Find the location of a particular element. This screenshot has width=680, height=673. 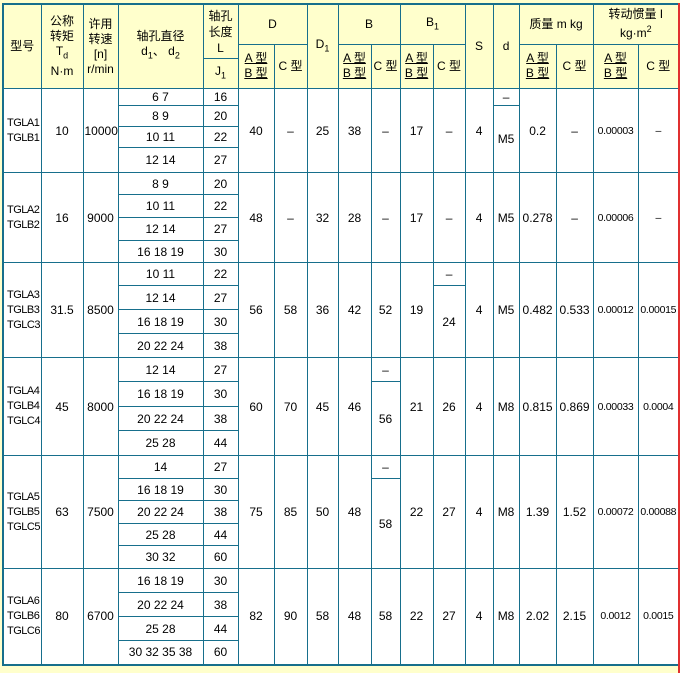

cell-torque: 31.5 is located at coordinates (62, 310).